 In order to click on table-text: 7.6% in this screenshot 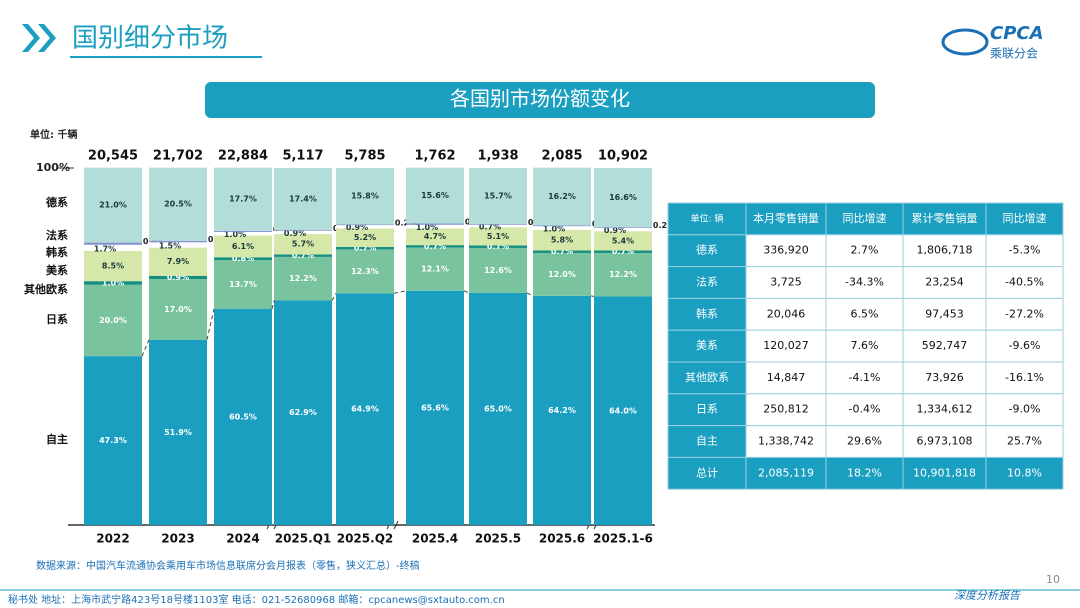, I will do `click(865, 345)`.